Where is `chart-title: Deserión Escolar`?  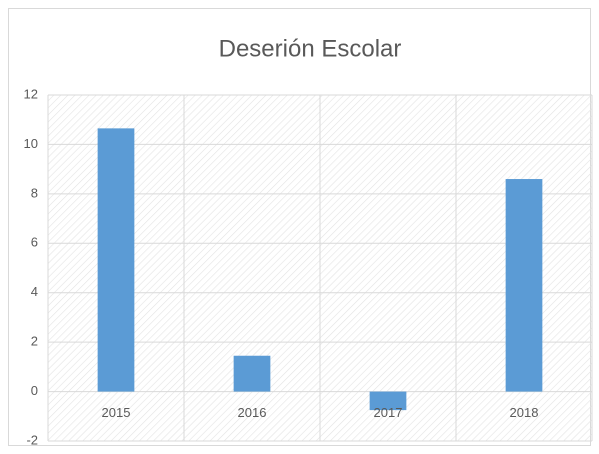
chart-title: Deserión Escolar is located at coordinates (310, 48).